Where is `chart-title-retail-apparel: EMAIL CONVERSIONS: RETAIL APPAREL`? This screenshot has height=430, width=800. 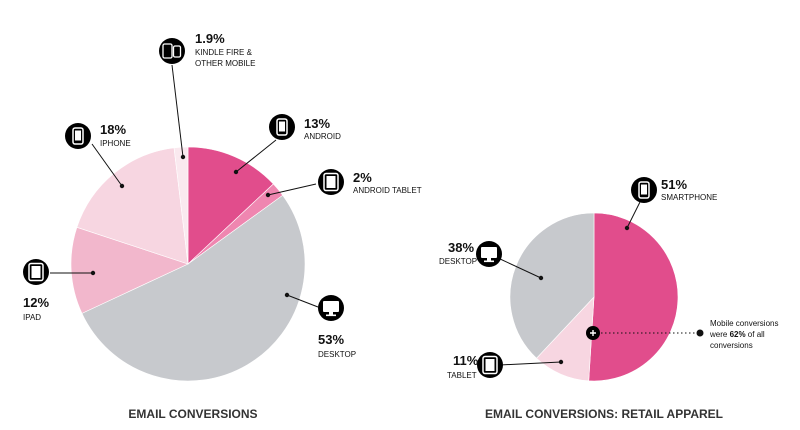
chart-title-retail-apparel: EMAIL CONVERSIONS: RETAIL APPAREL is located at coordinates (604, 414).